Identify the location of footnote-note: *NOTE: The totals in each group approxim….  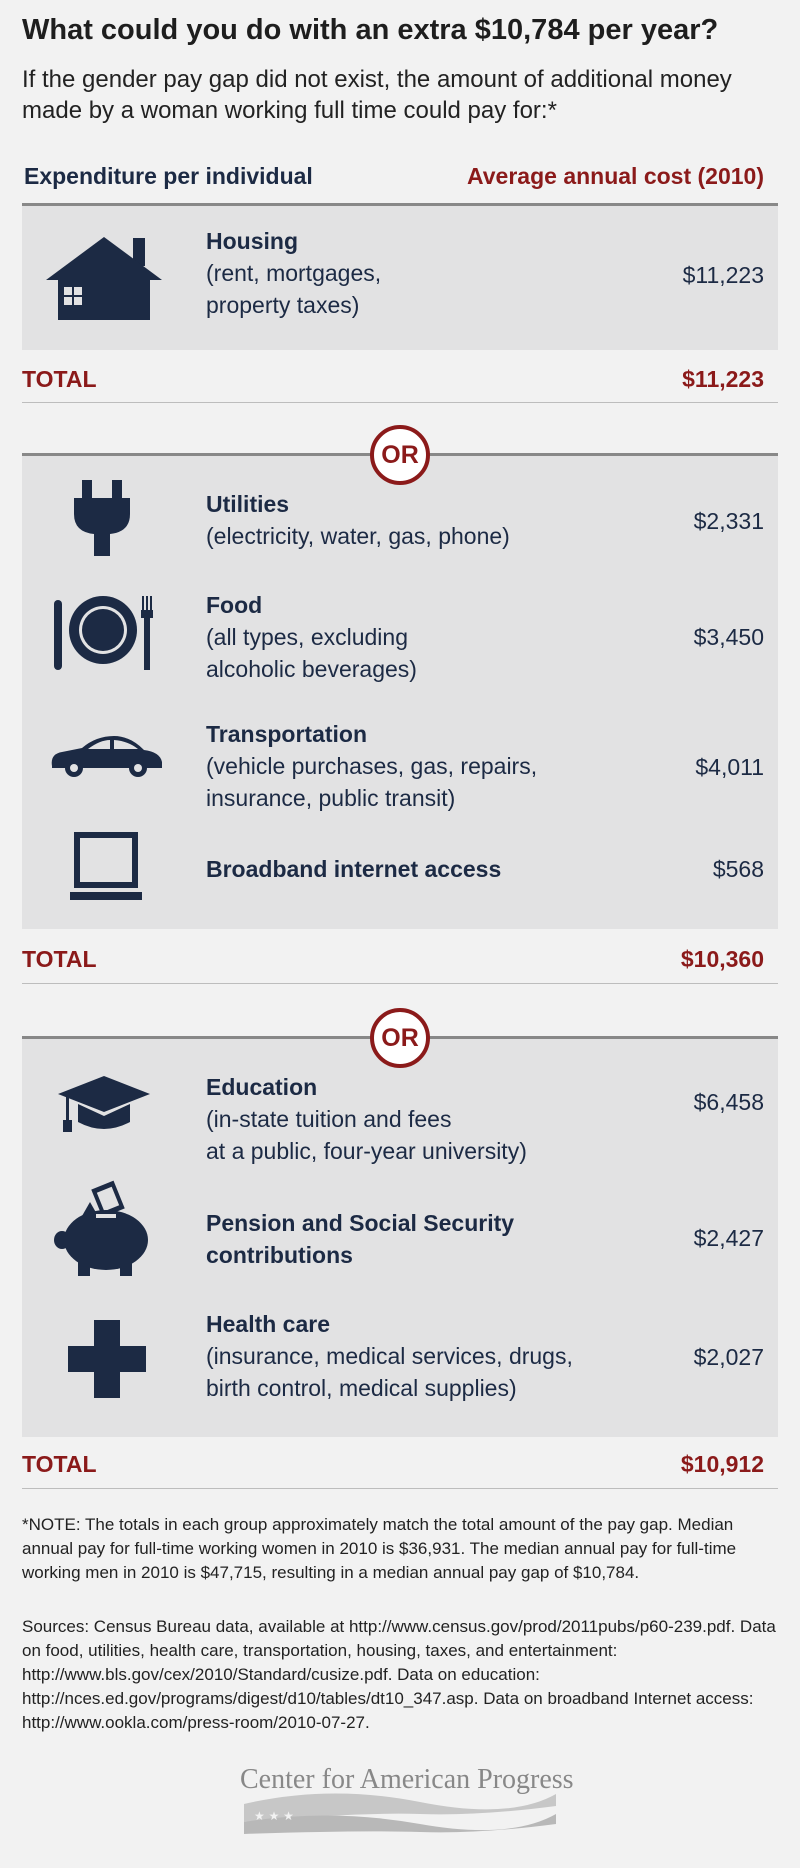
(379, 1548).